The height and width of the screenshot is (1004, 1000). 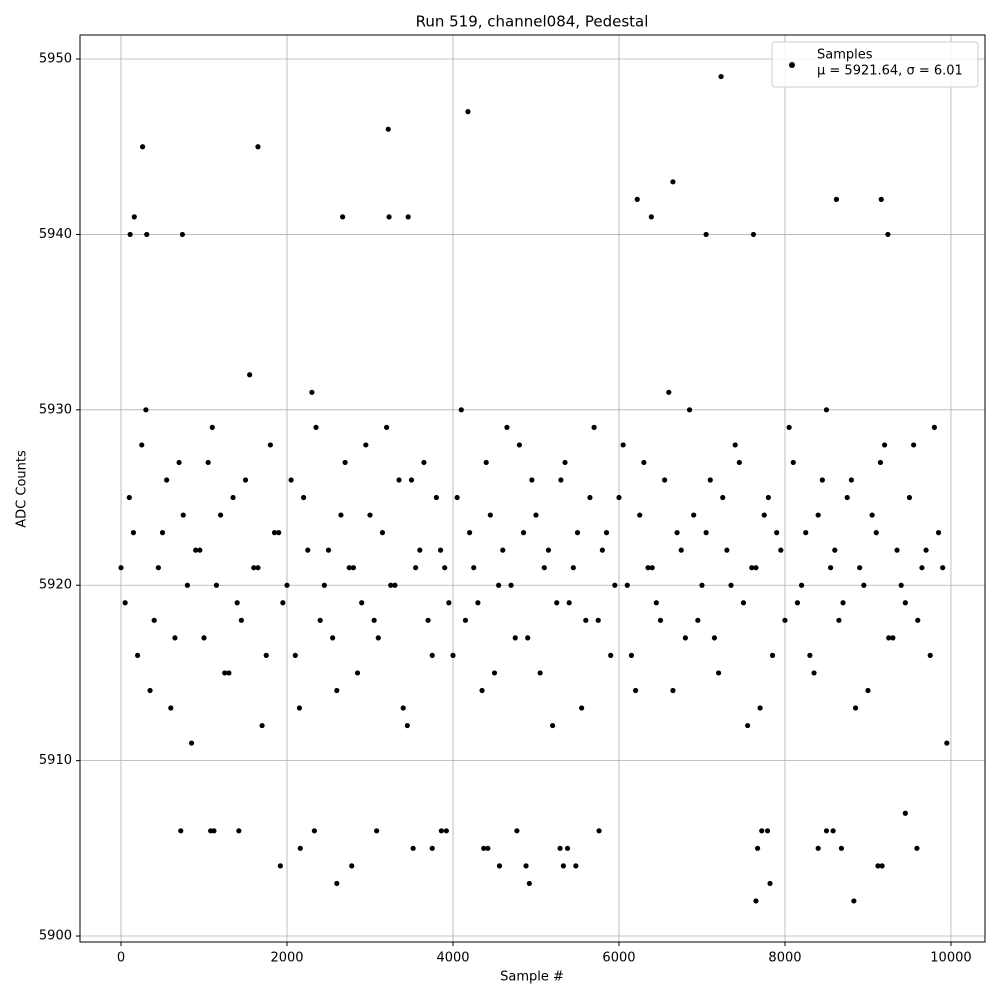 I want to click on x-tick-label: 4000, so click(x=452, y=958).